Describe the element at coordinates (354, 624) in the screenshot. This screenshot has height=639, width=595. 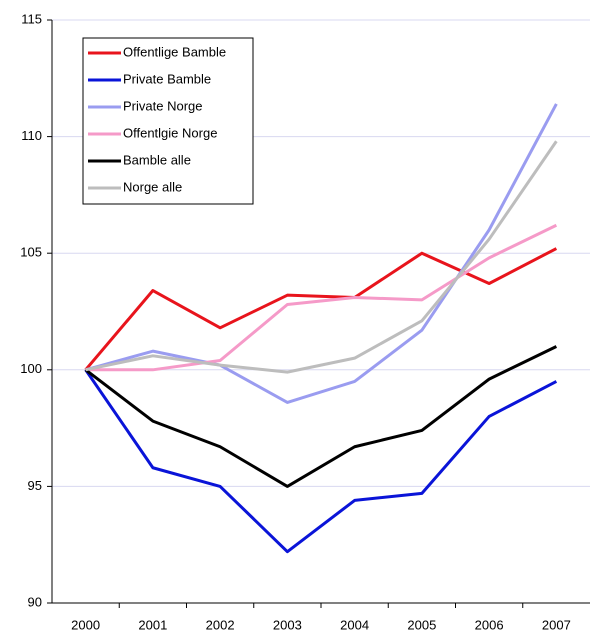
I see `x-tick-label: 2004` at that location.